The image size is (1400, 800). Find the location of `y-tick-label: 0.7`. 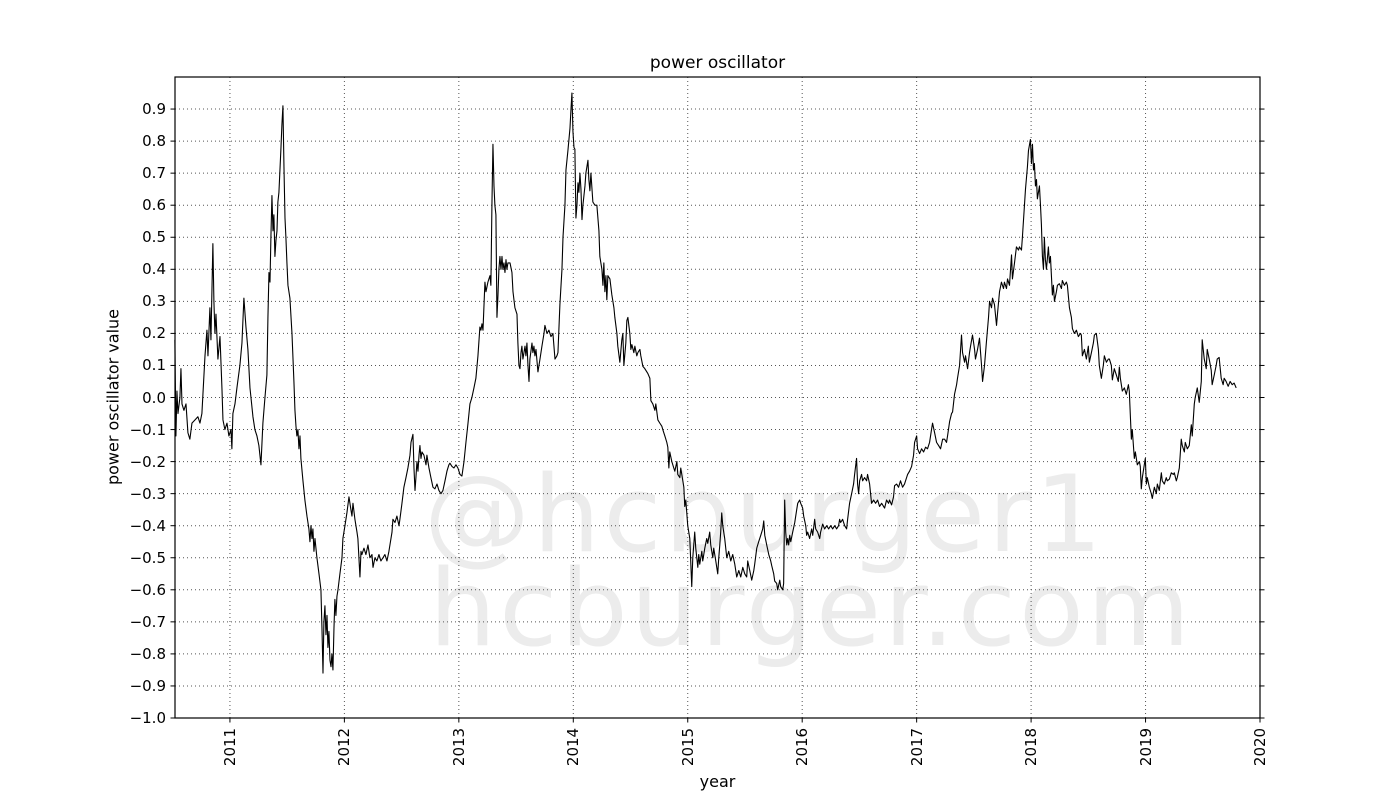

y-tick-label: 0.7 is located at coordinates (154, 173).